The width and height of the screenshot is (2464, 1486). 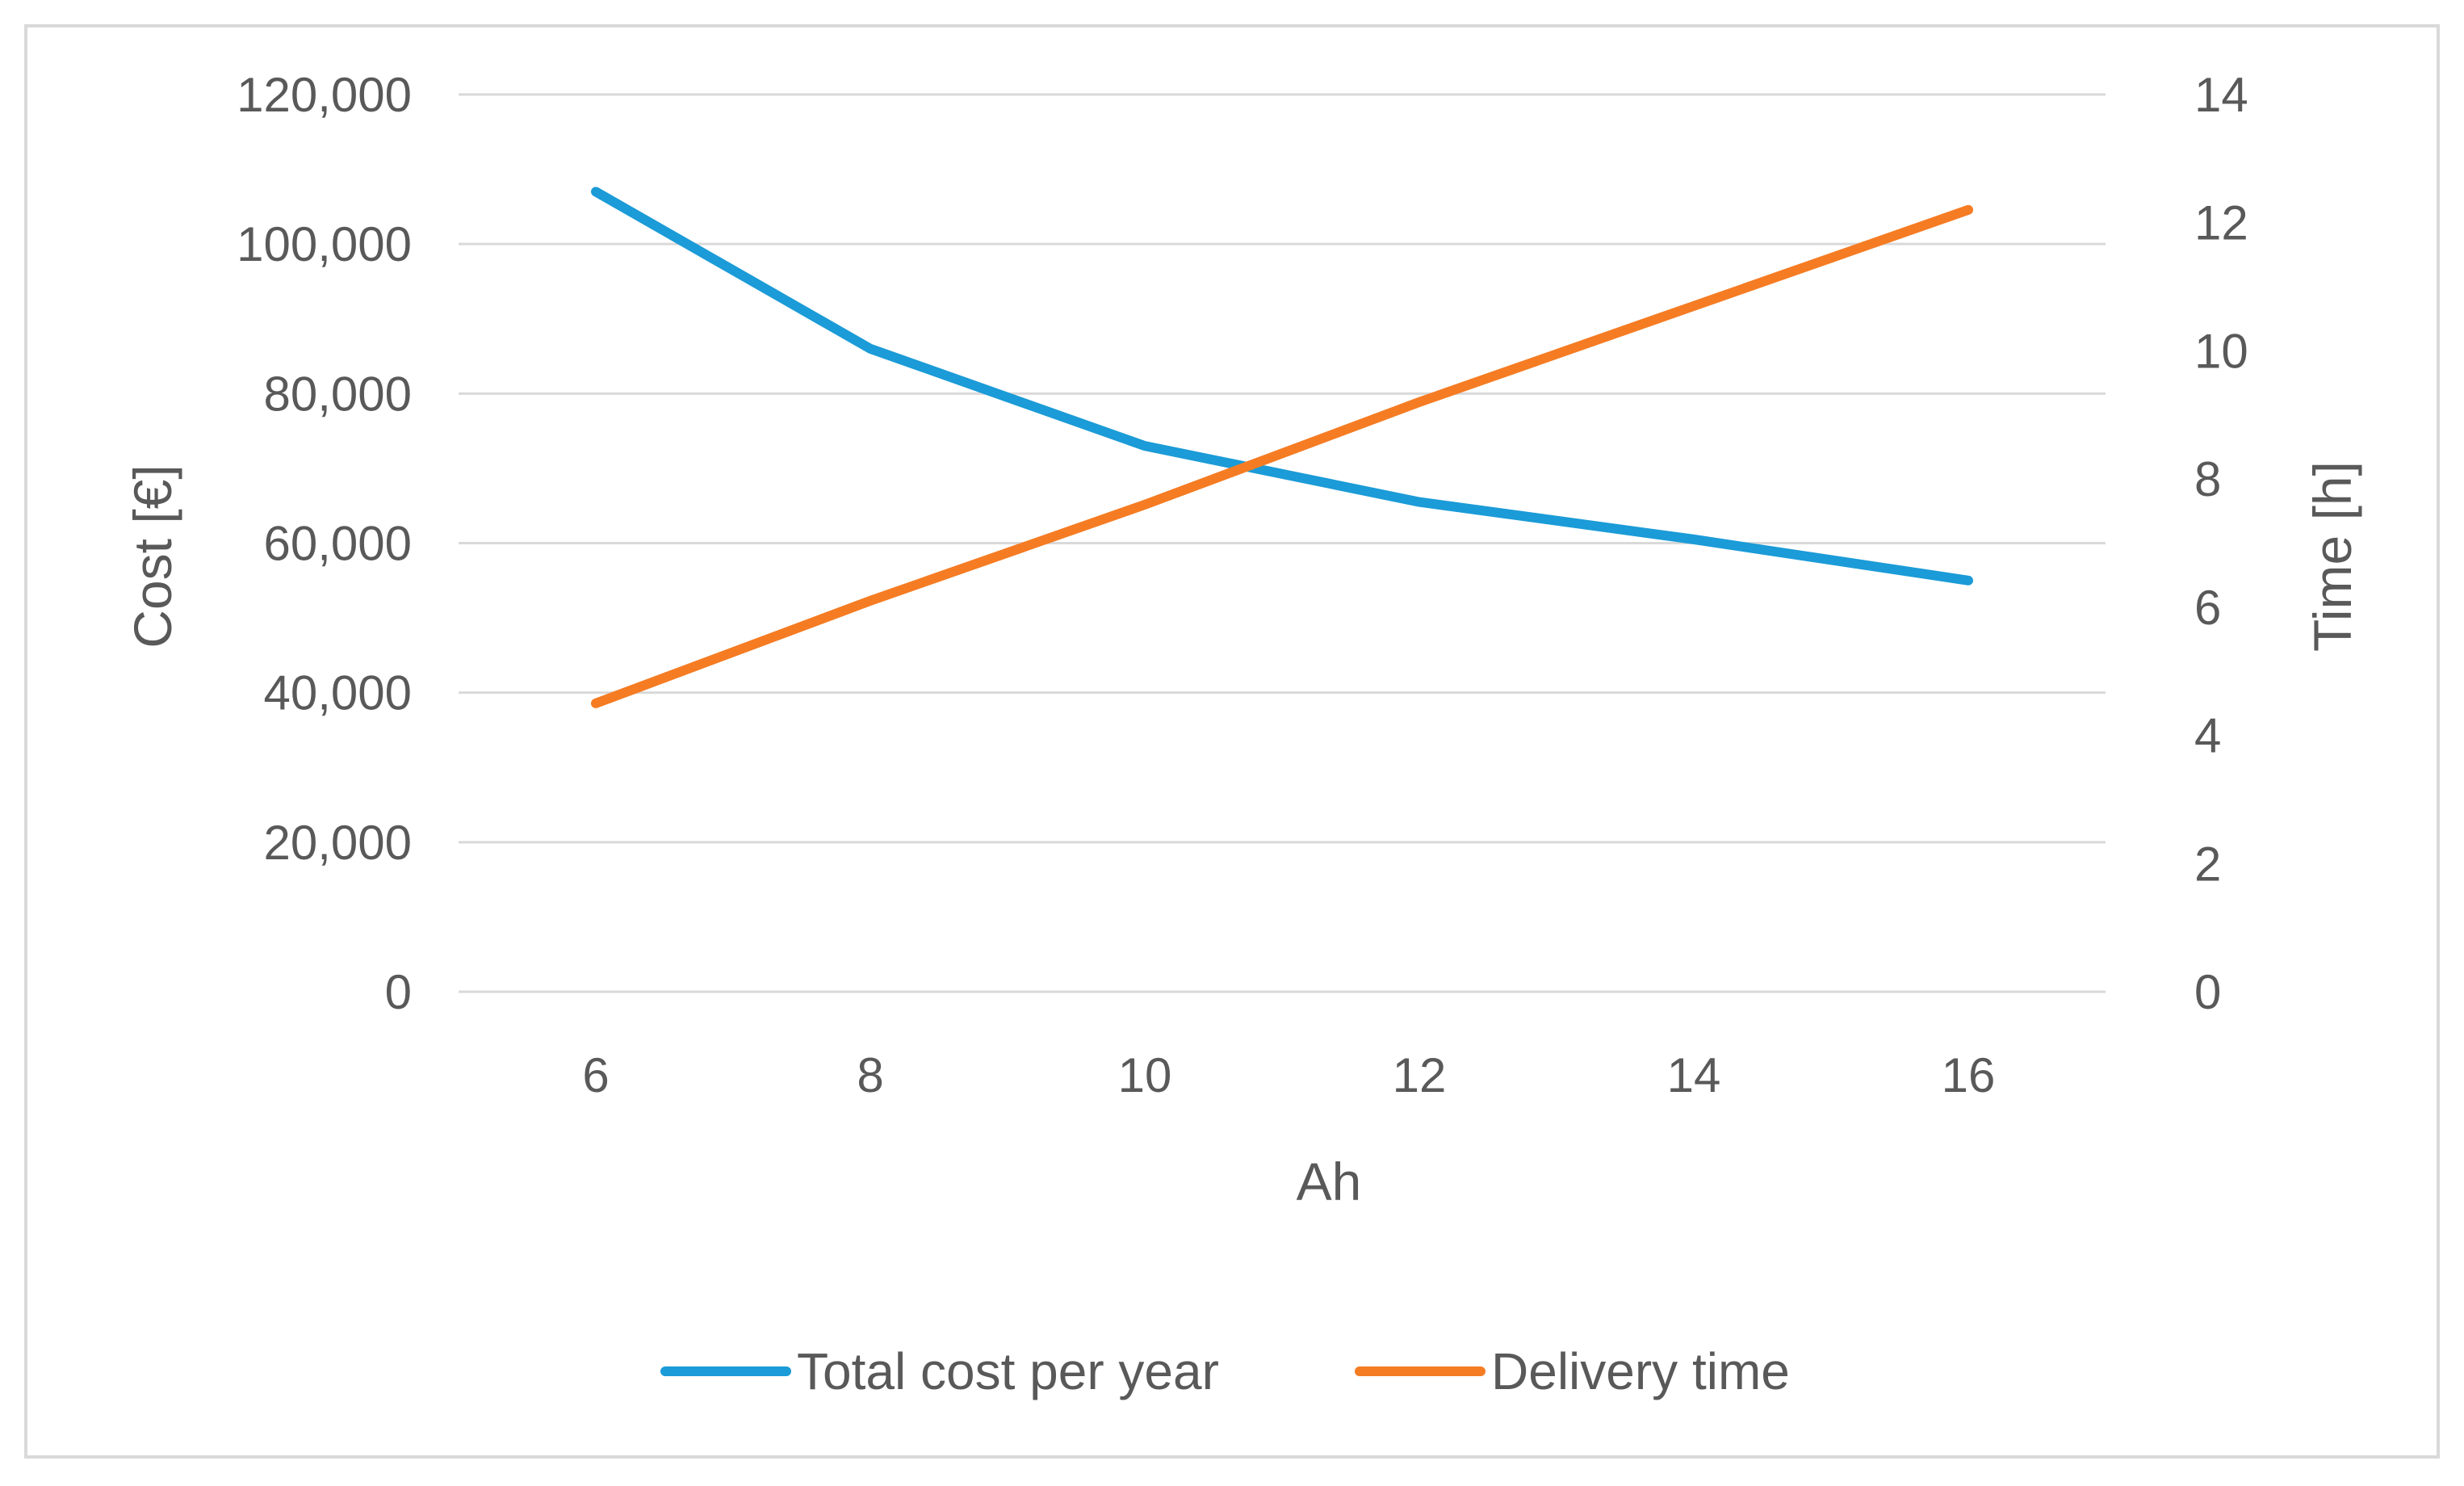 What do you see at coordinates (337, 693) in the screenshot?
I see `y-tick-label: 40,000` at bounding box center [337, 693].